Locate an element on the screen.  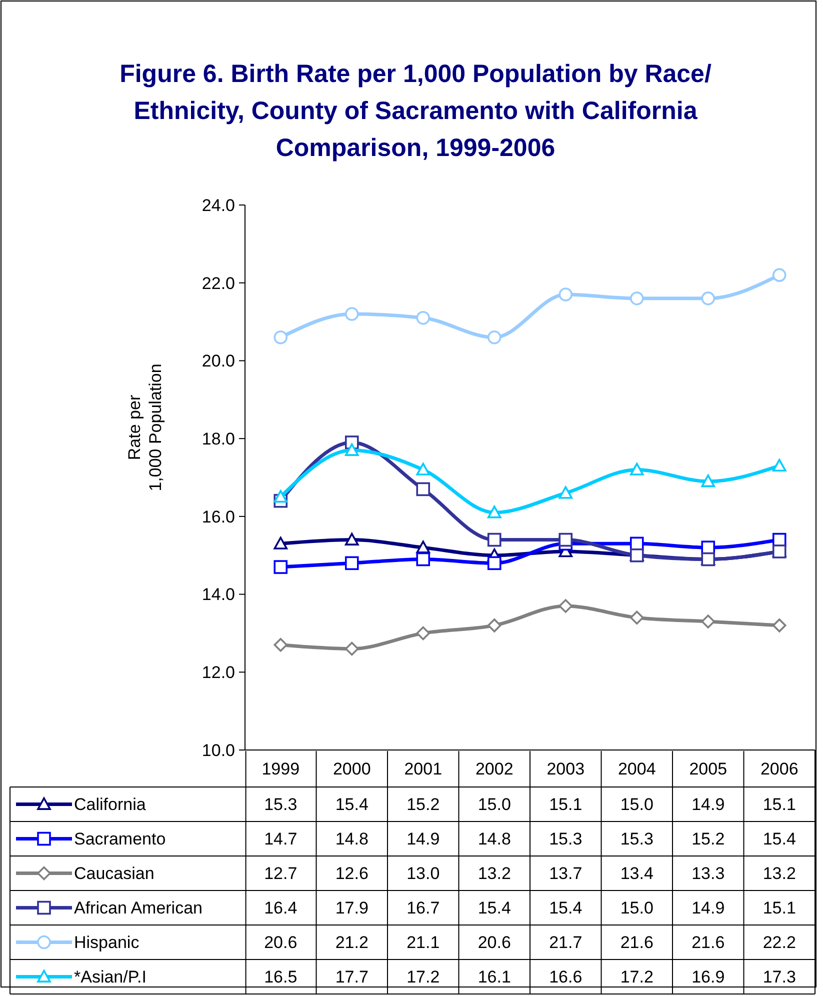
y-tick-label: 12.0 is located at coordinates (218, 672).